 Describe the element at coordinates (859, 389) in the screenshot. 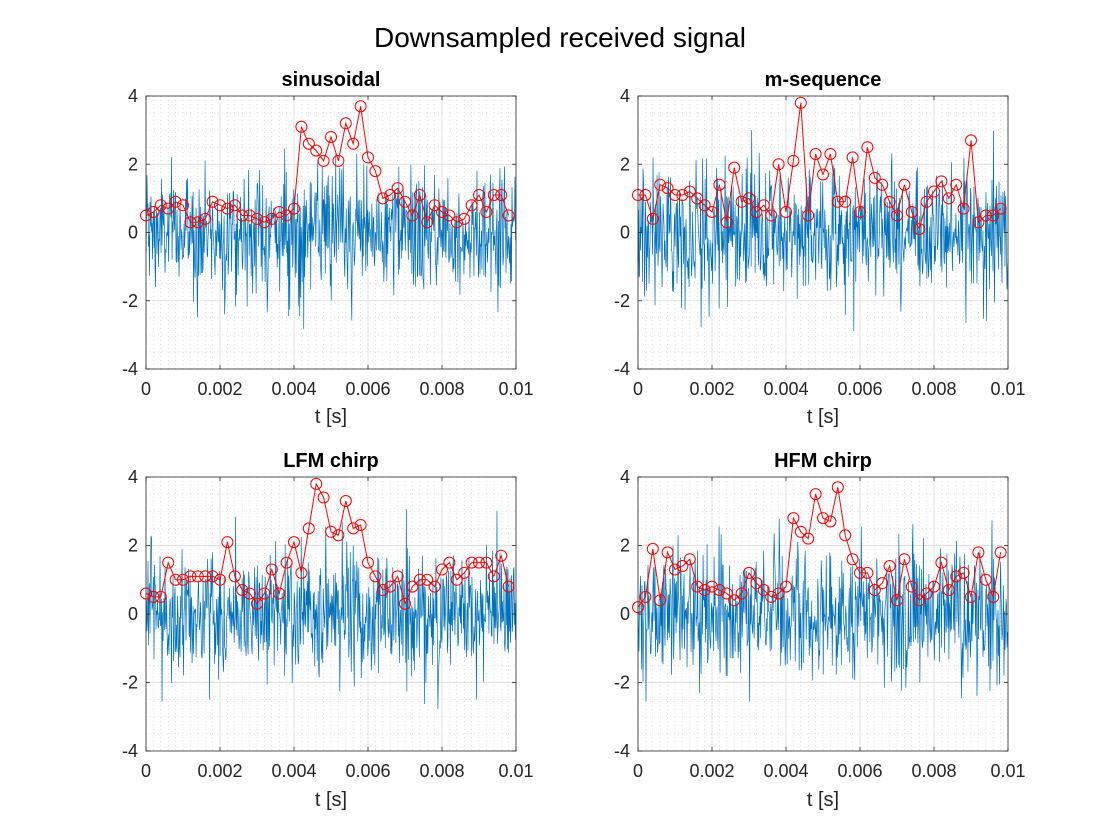

I see `x-tick-label: 0.006` at that location.